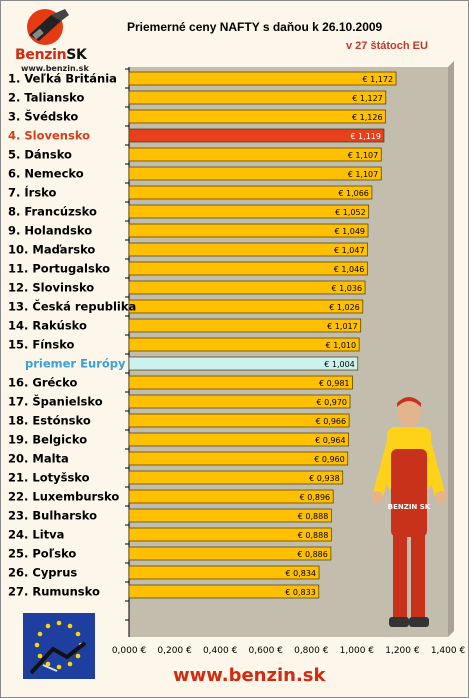 The width and height of the screenshot is (469, 698). Describe the element at coordinates (42, 554) in the screenshot. I see `category-label: 25. Poľsko` at that location.